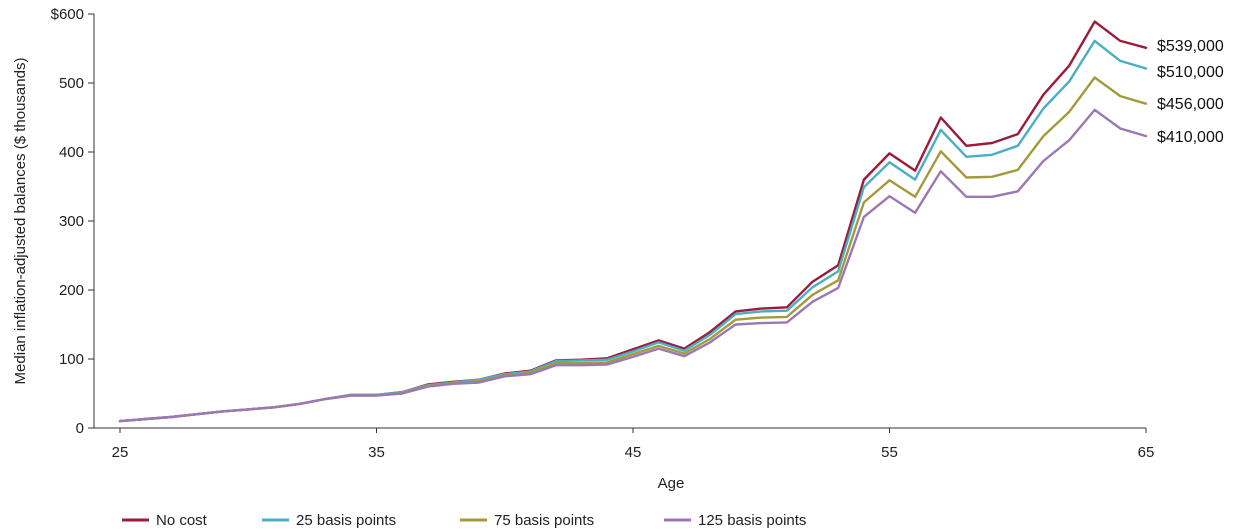  Describe the element at coordinates (1190, 46) in the screenshot. I see `end-value-label: $539,000` at that location.